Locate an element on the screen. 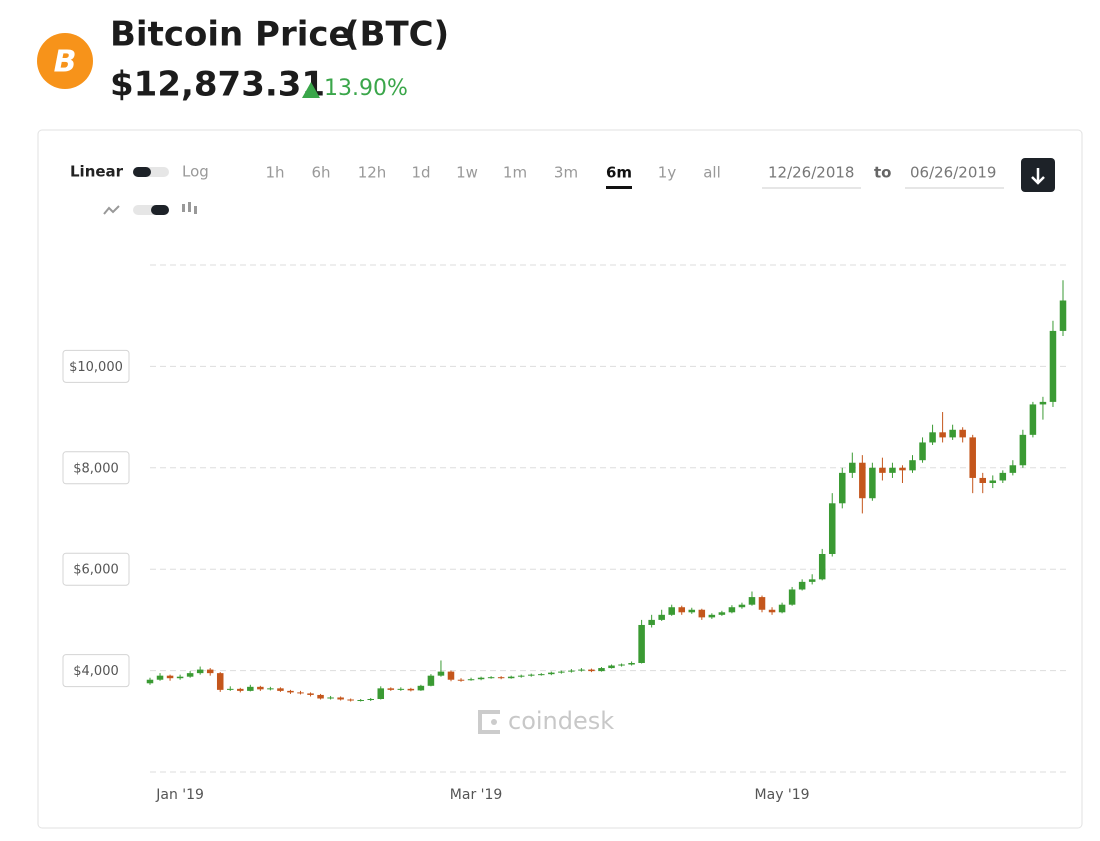 This screenshot has height=841, width=1100. btc-icon is located at coordinates (65, 61).